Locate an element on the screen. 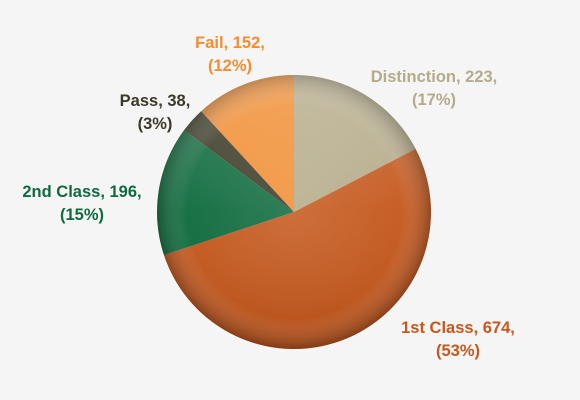 The image size is (580, 400). data-label-line-2: (53%) is located at coordinates (458, 351).